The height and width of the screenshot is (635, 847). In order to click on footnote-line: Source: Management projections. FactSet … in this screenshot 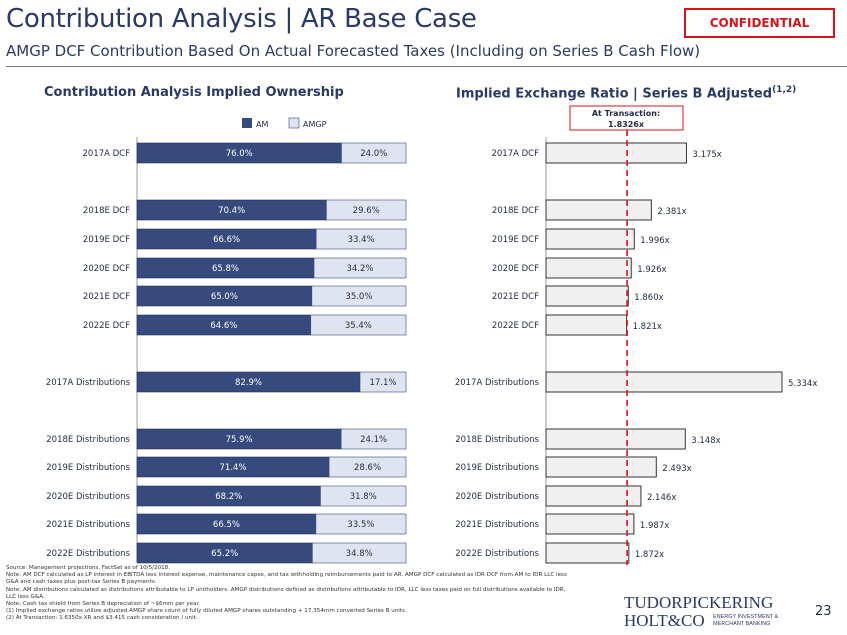, I will do `click(88, 568)`.